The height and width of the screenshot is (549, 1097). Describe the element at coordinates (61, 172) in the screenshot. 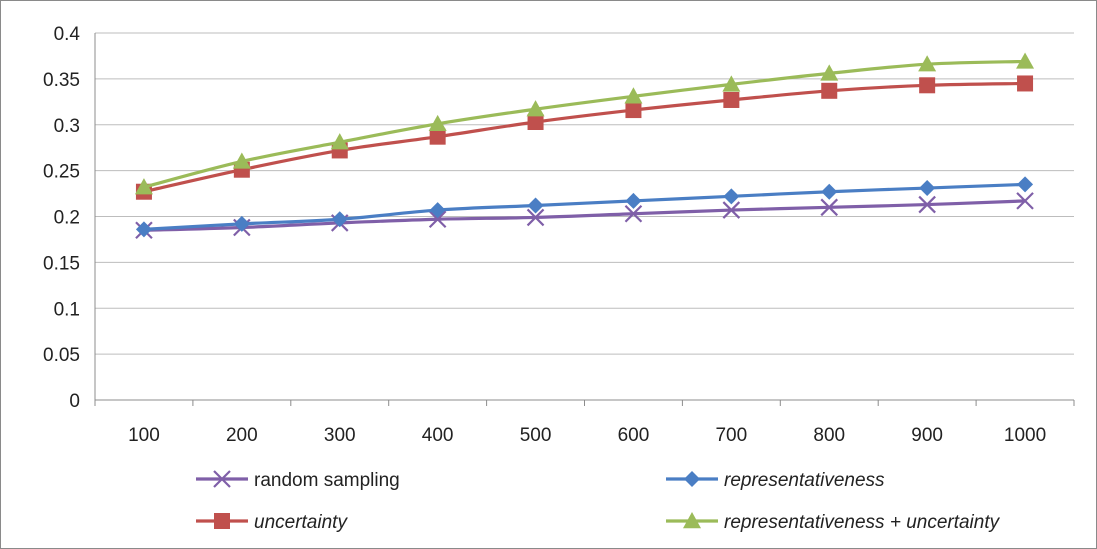

I see `y-tick-label: 0.25` at that location.